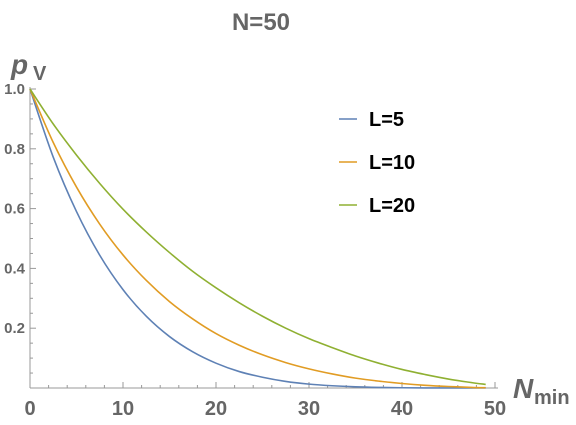 This screenshot has height=425, width=576. Describe the element at coordinates (14, 89) in the screenshot. I see `y-tick-label: 1.0` at that location.